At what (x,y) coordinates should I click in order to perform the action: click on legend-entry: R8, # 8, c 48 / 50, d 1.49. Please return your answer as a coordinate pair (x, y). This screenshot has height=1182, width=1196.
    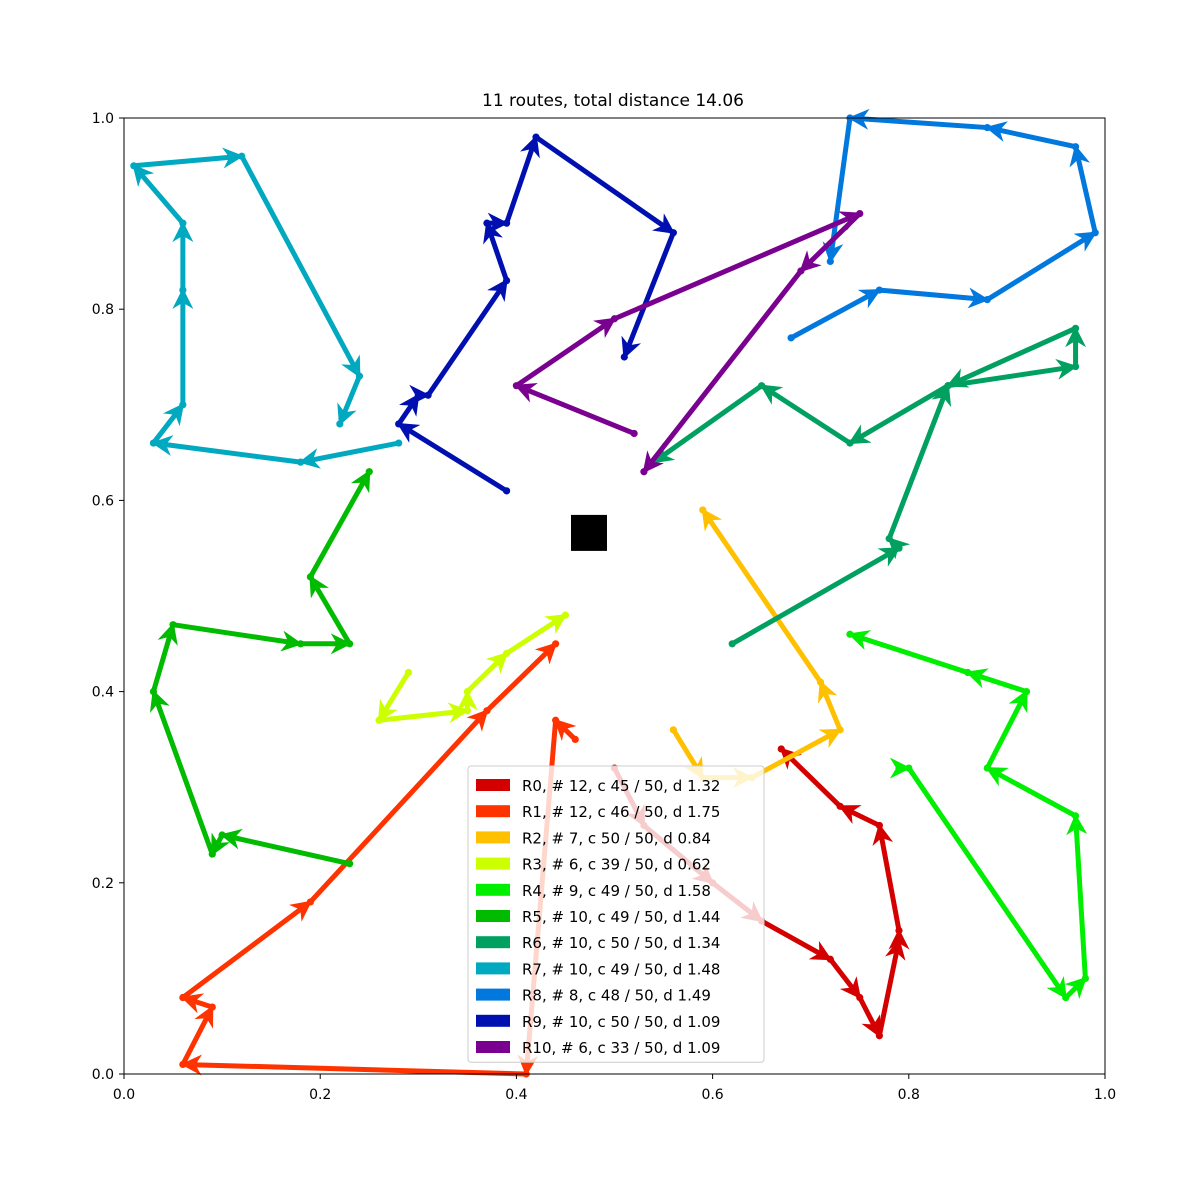
    Looking at the image, I should click on (616, 996).